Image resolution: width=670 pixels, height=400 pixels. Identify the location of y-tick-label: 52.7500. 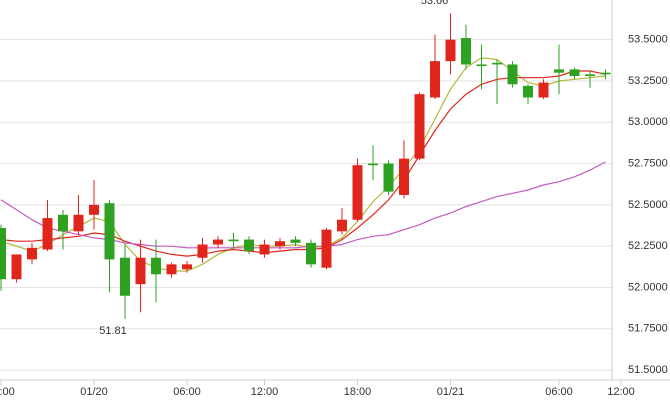
(648, 163).